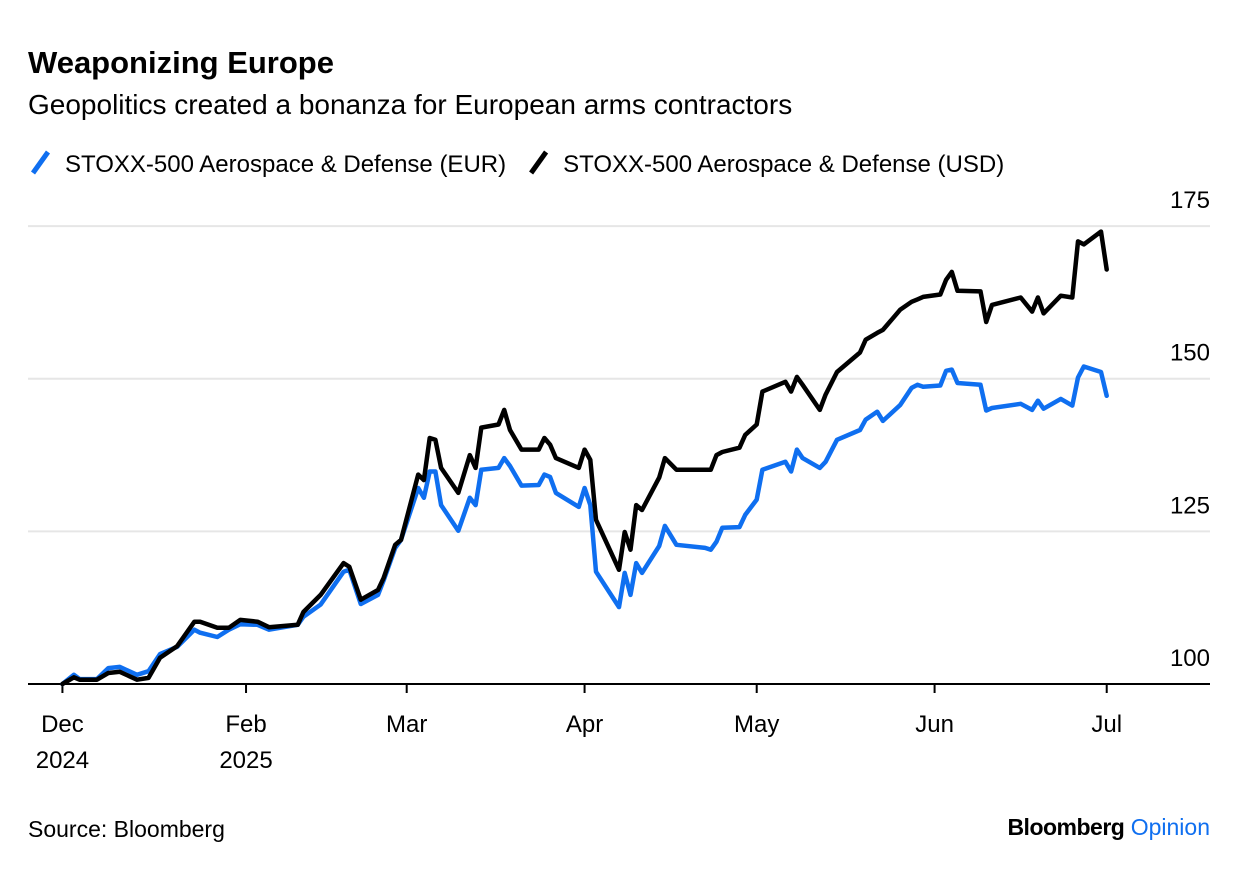 This screenshot has width=1240, height=870. I want to click on brand: Bloomberg Opinion, so click(1108, 827).